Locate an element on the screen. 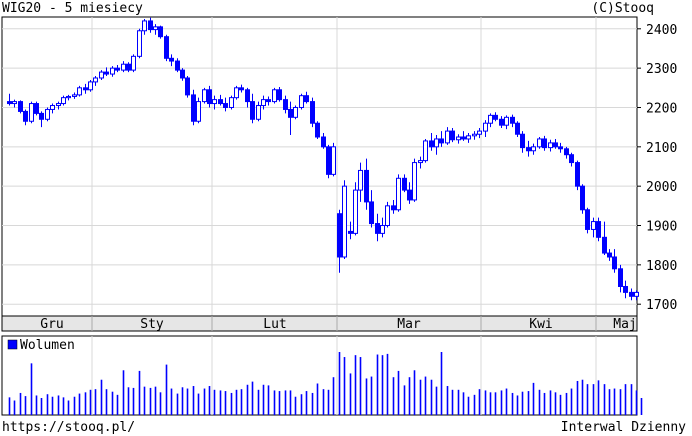  y-tick-label: 2000 is located at coordinates (661, 187).